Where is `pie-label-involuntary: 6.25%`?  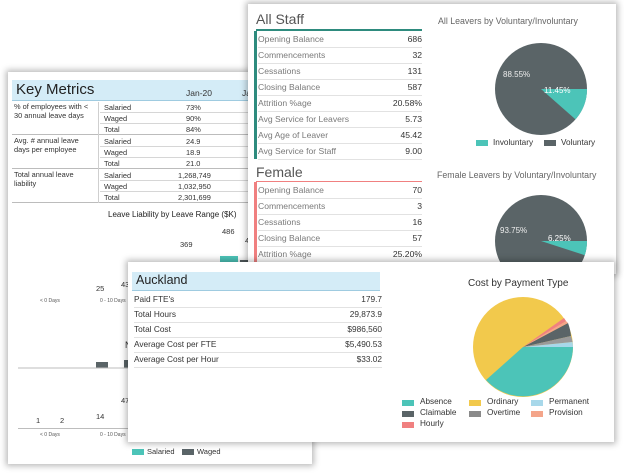 pie-label-involuntary: 6.25% is located at coordinates (559, 238).